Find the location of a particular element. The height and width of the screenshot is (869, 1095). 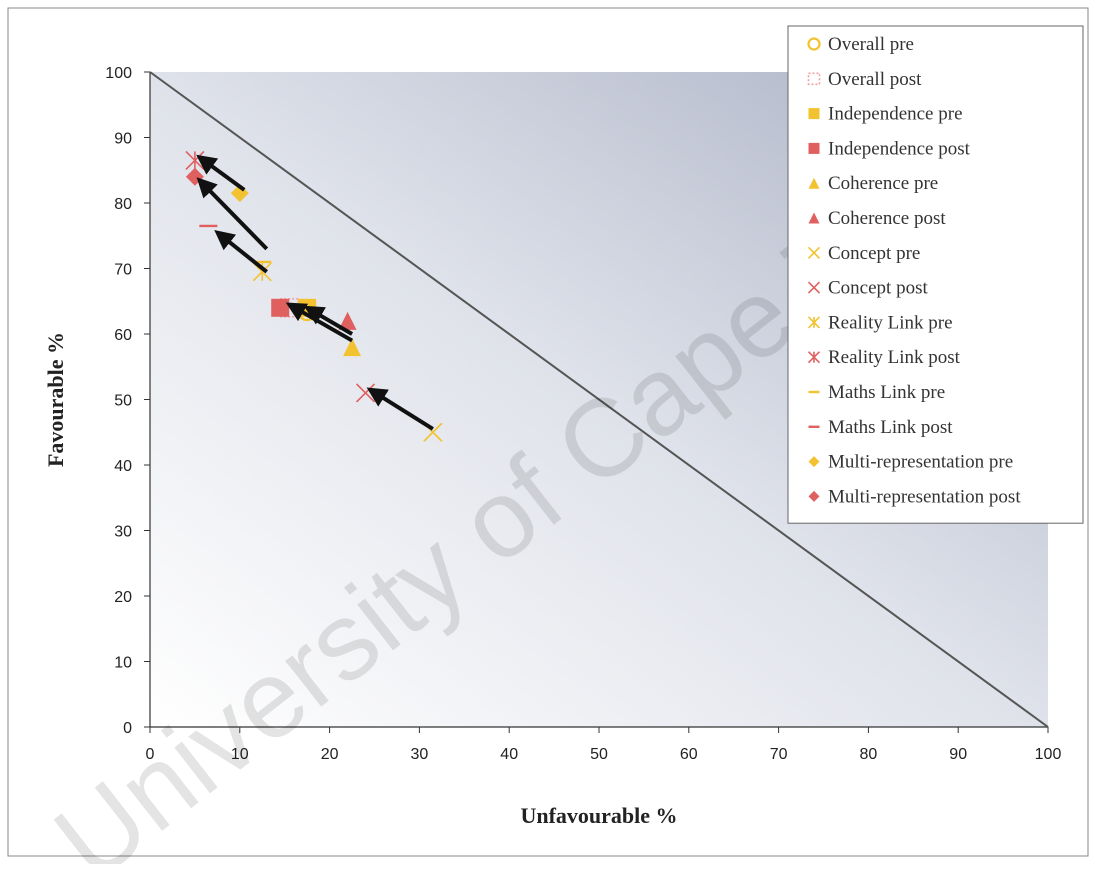

x-tick-label: 30 is located at coordinates (420, 754).